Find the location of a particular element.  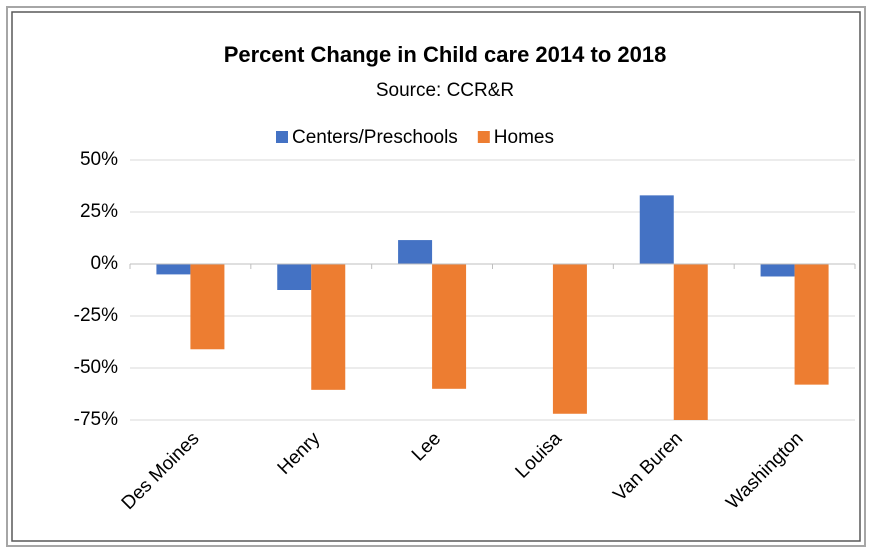

y-tick-label: -75% is located at coordinates (96, 419).